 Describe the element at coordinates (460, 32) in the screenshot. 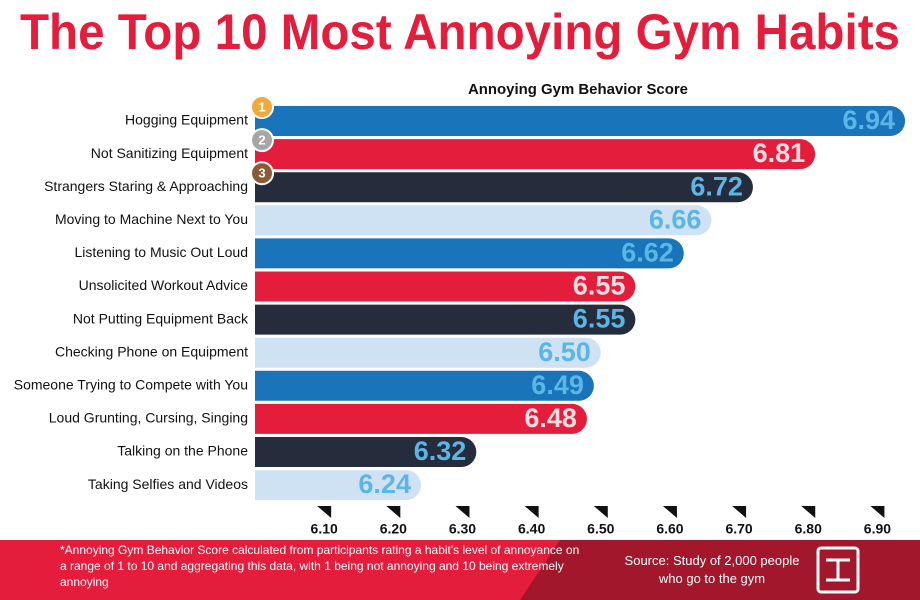

I see `chart-title: The Top 10 Most Annoying Gym Habits` at that location.